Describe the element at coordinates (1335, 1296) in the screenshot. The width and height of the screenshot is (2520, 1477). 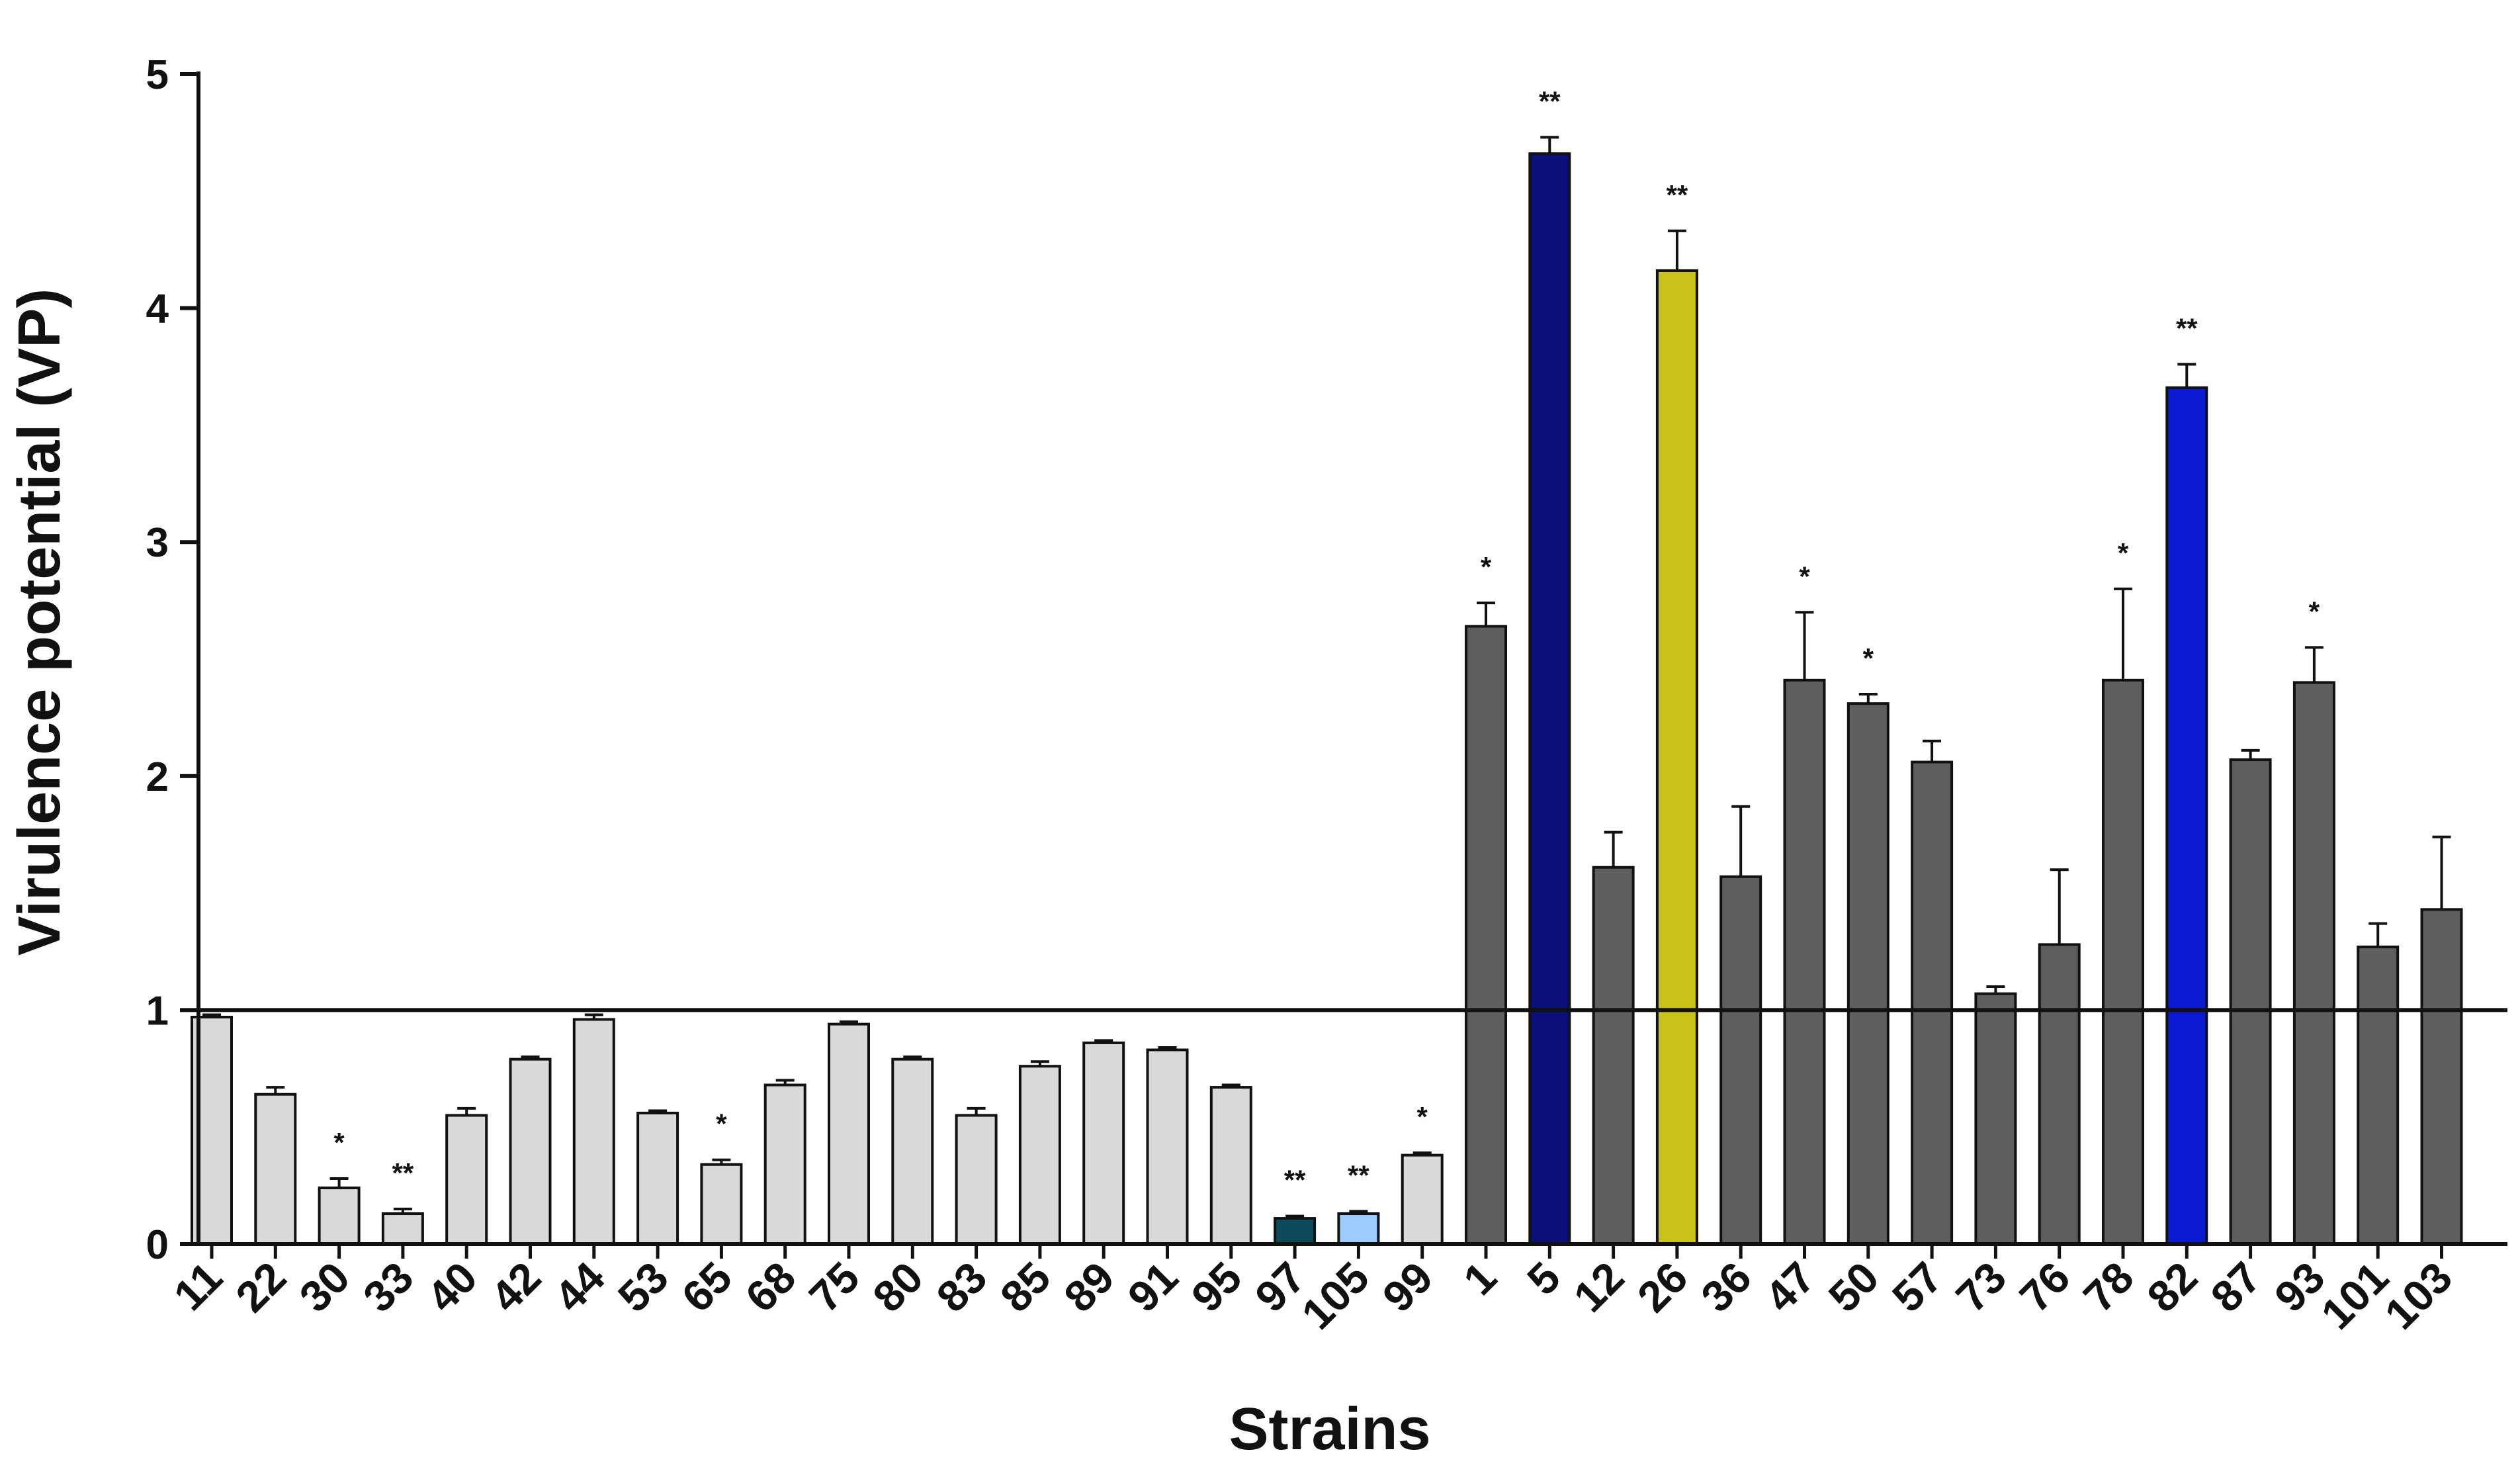
I see `x-tick-105: 105` at that location.